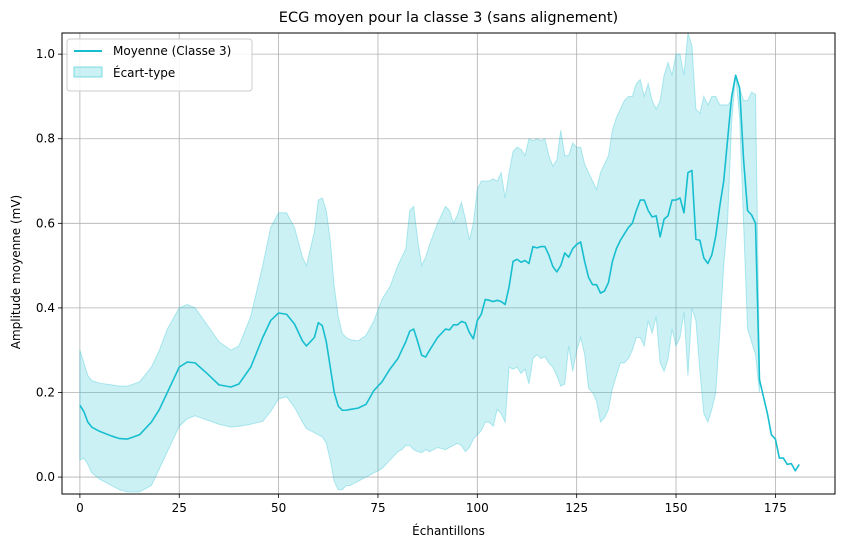 Image resolution: width=846 pixels, height=547 pixels. Describe the element at coordinates (278, 508) in the screenshot. I see `x-tick-label: 50` at that location.